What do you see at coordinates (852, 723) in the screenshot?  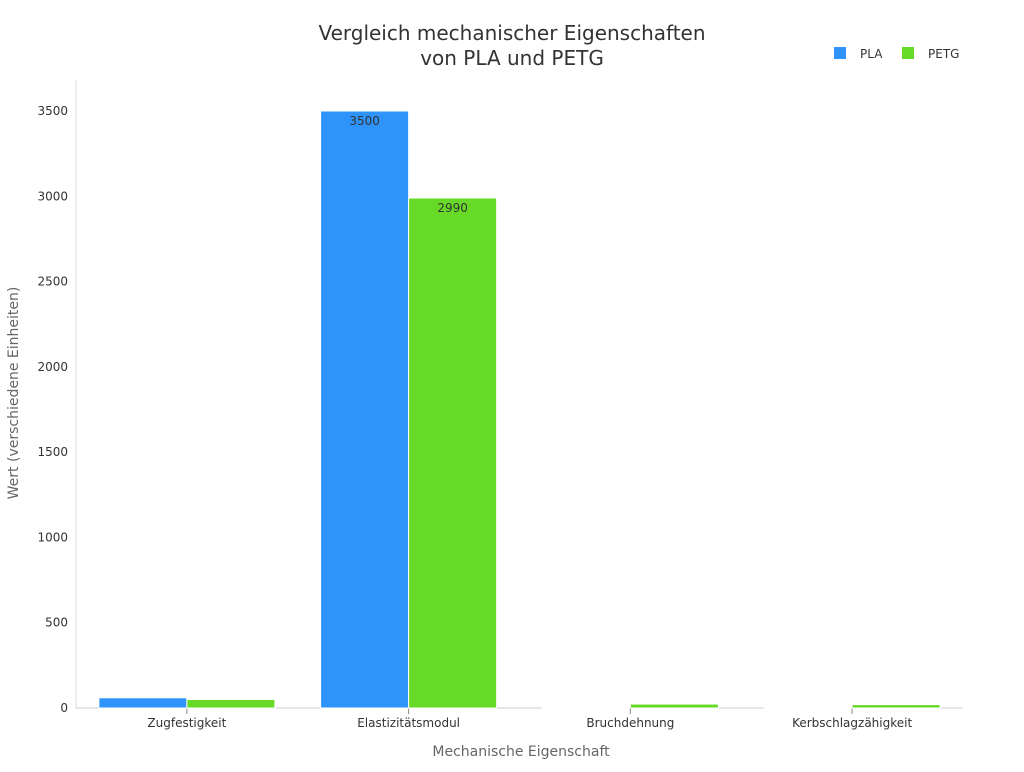 I see `x-tick-label: Kerbschlagzähigkeit` at bounding box center [852, 723].